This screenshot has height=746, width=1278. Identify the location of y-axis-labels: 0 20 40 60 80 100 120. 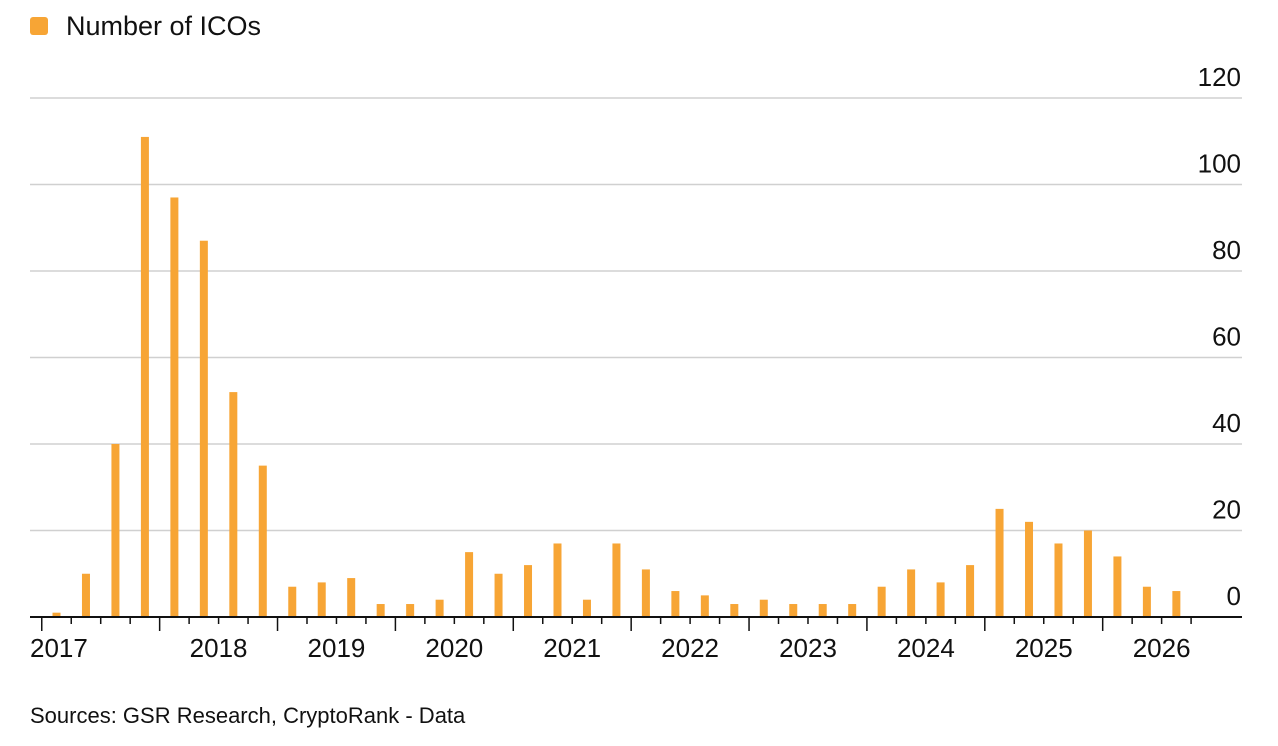
(1219, 336).